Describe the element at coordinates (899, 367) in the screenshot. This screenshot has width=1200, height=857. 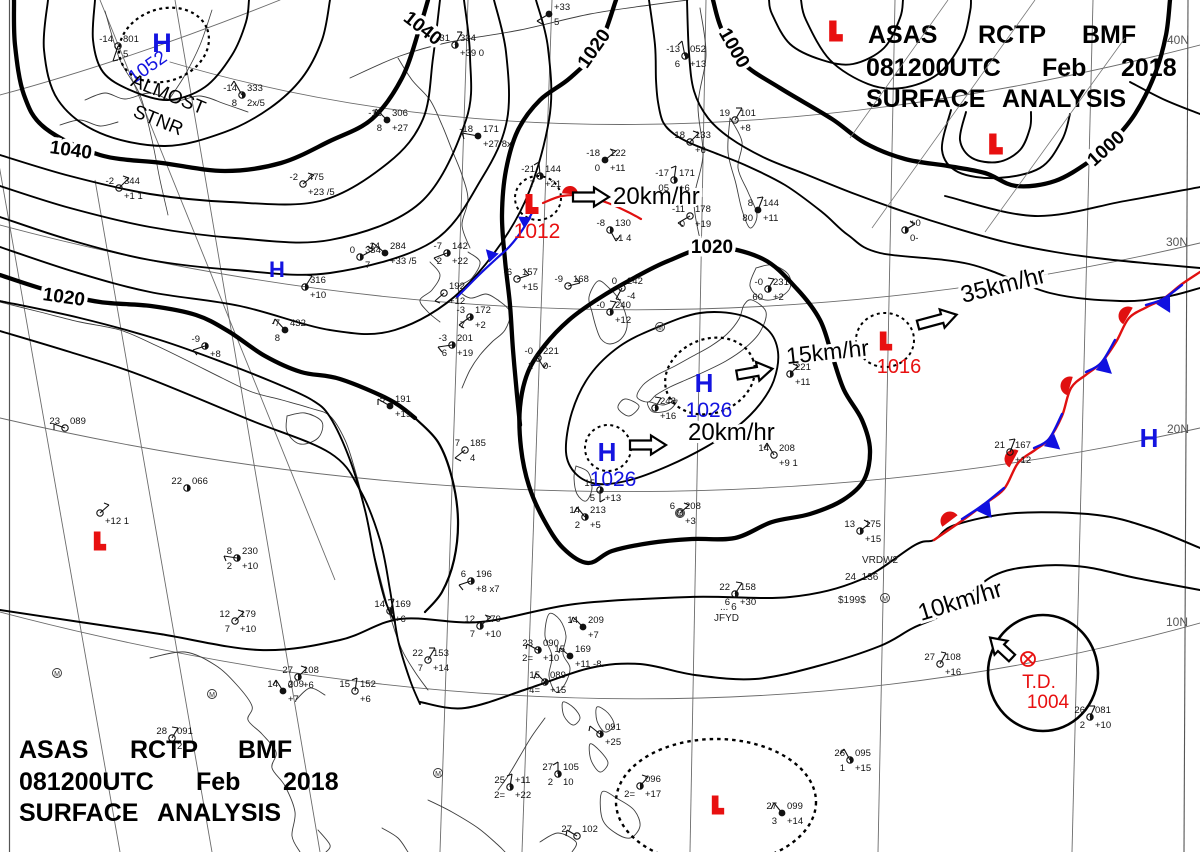
I see `svg-text: 1016` at that location.